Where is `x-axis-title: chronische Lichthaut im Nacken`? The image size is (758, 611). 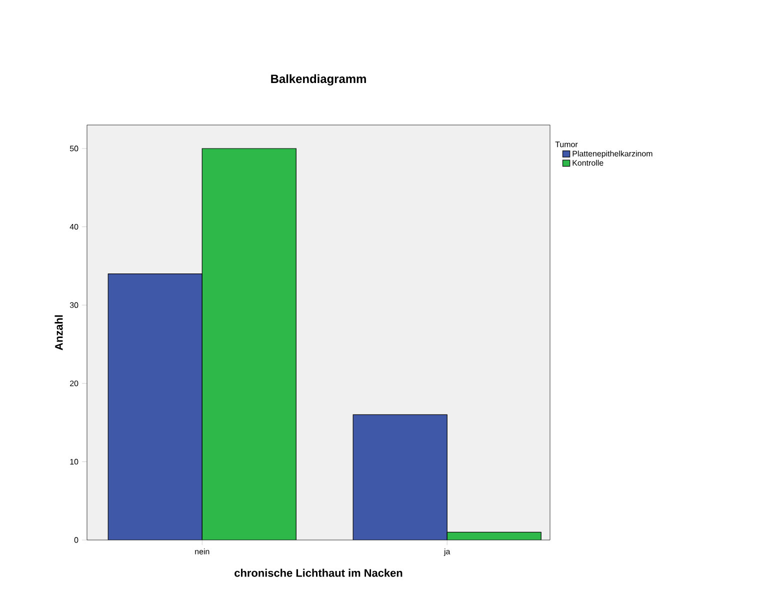 x-axis-title: chronische Lichthaut im Nacken is located at coordinates (318, 572).